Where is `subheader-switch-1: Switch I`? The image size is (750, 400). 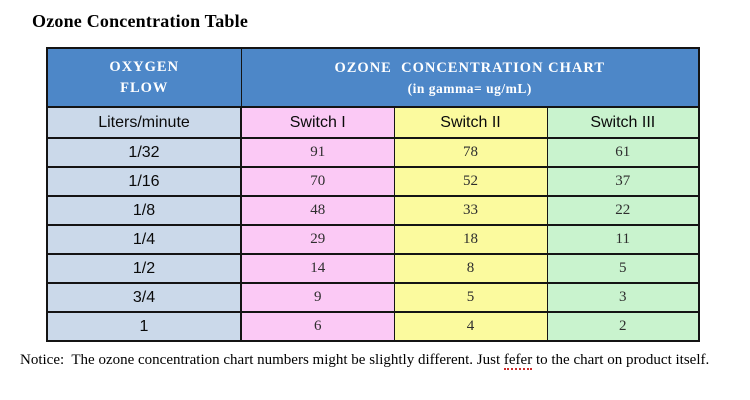
subheader-switch-1: Switch I is located at coordinates (317, 122).